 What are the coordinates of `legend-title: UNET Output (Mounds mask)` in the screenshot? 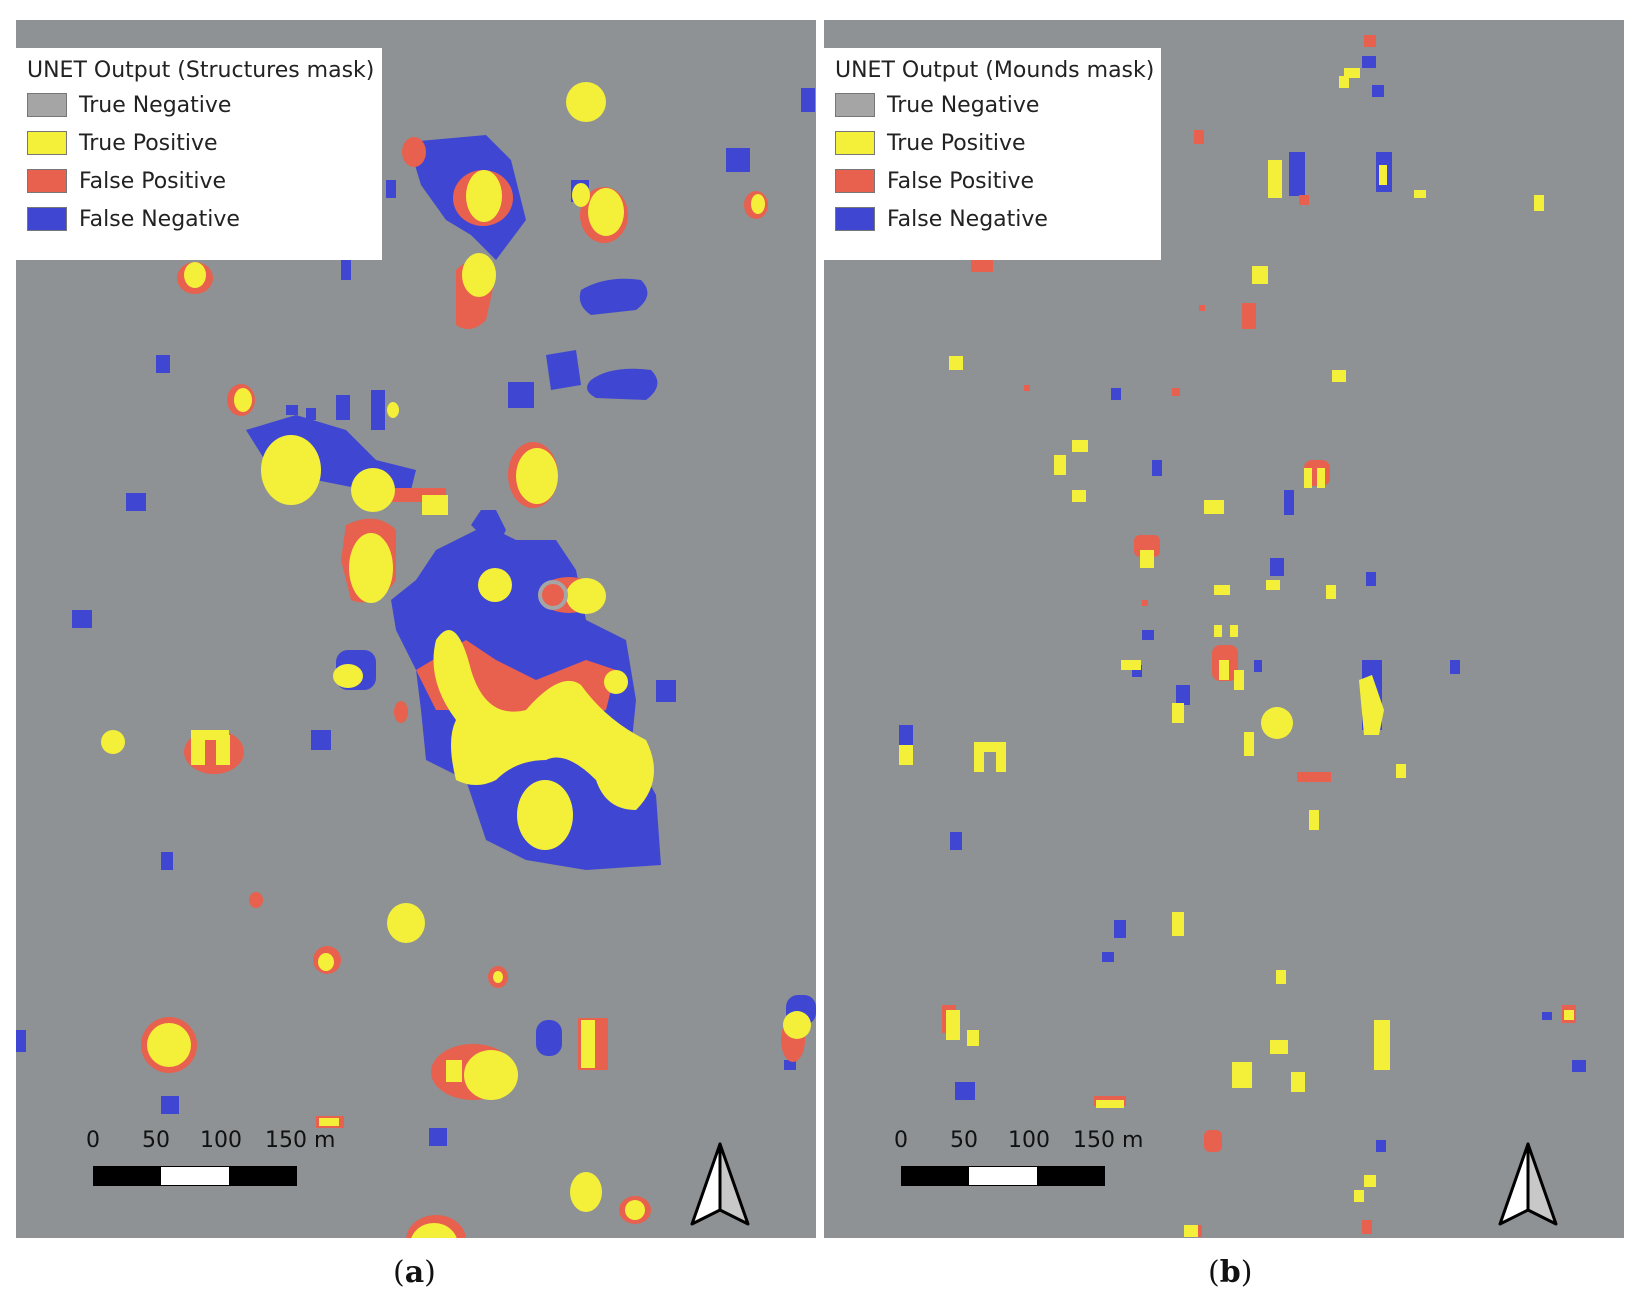 It's located at (995, 70).